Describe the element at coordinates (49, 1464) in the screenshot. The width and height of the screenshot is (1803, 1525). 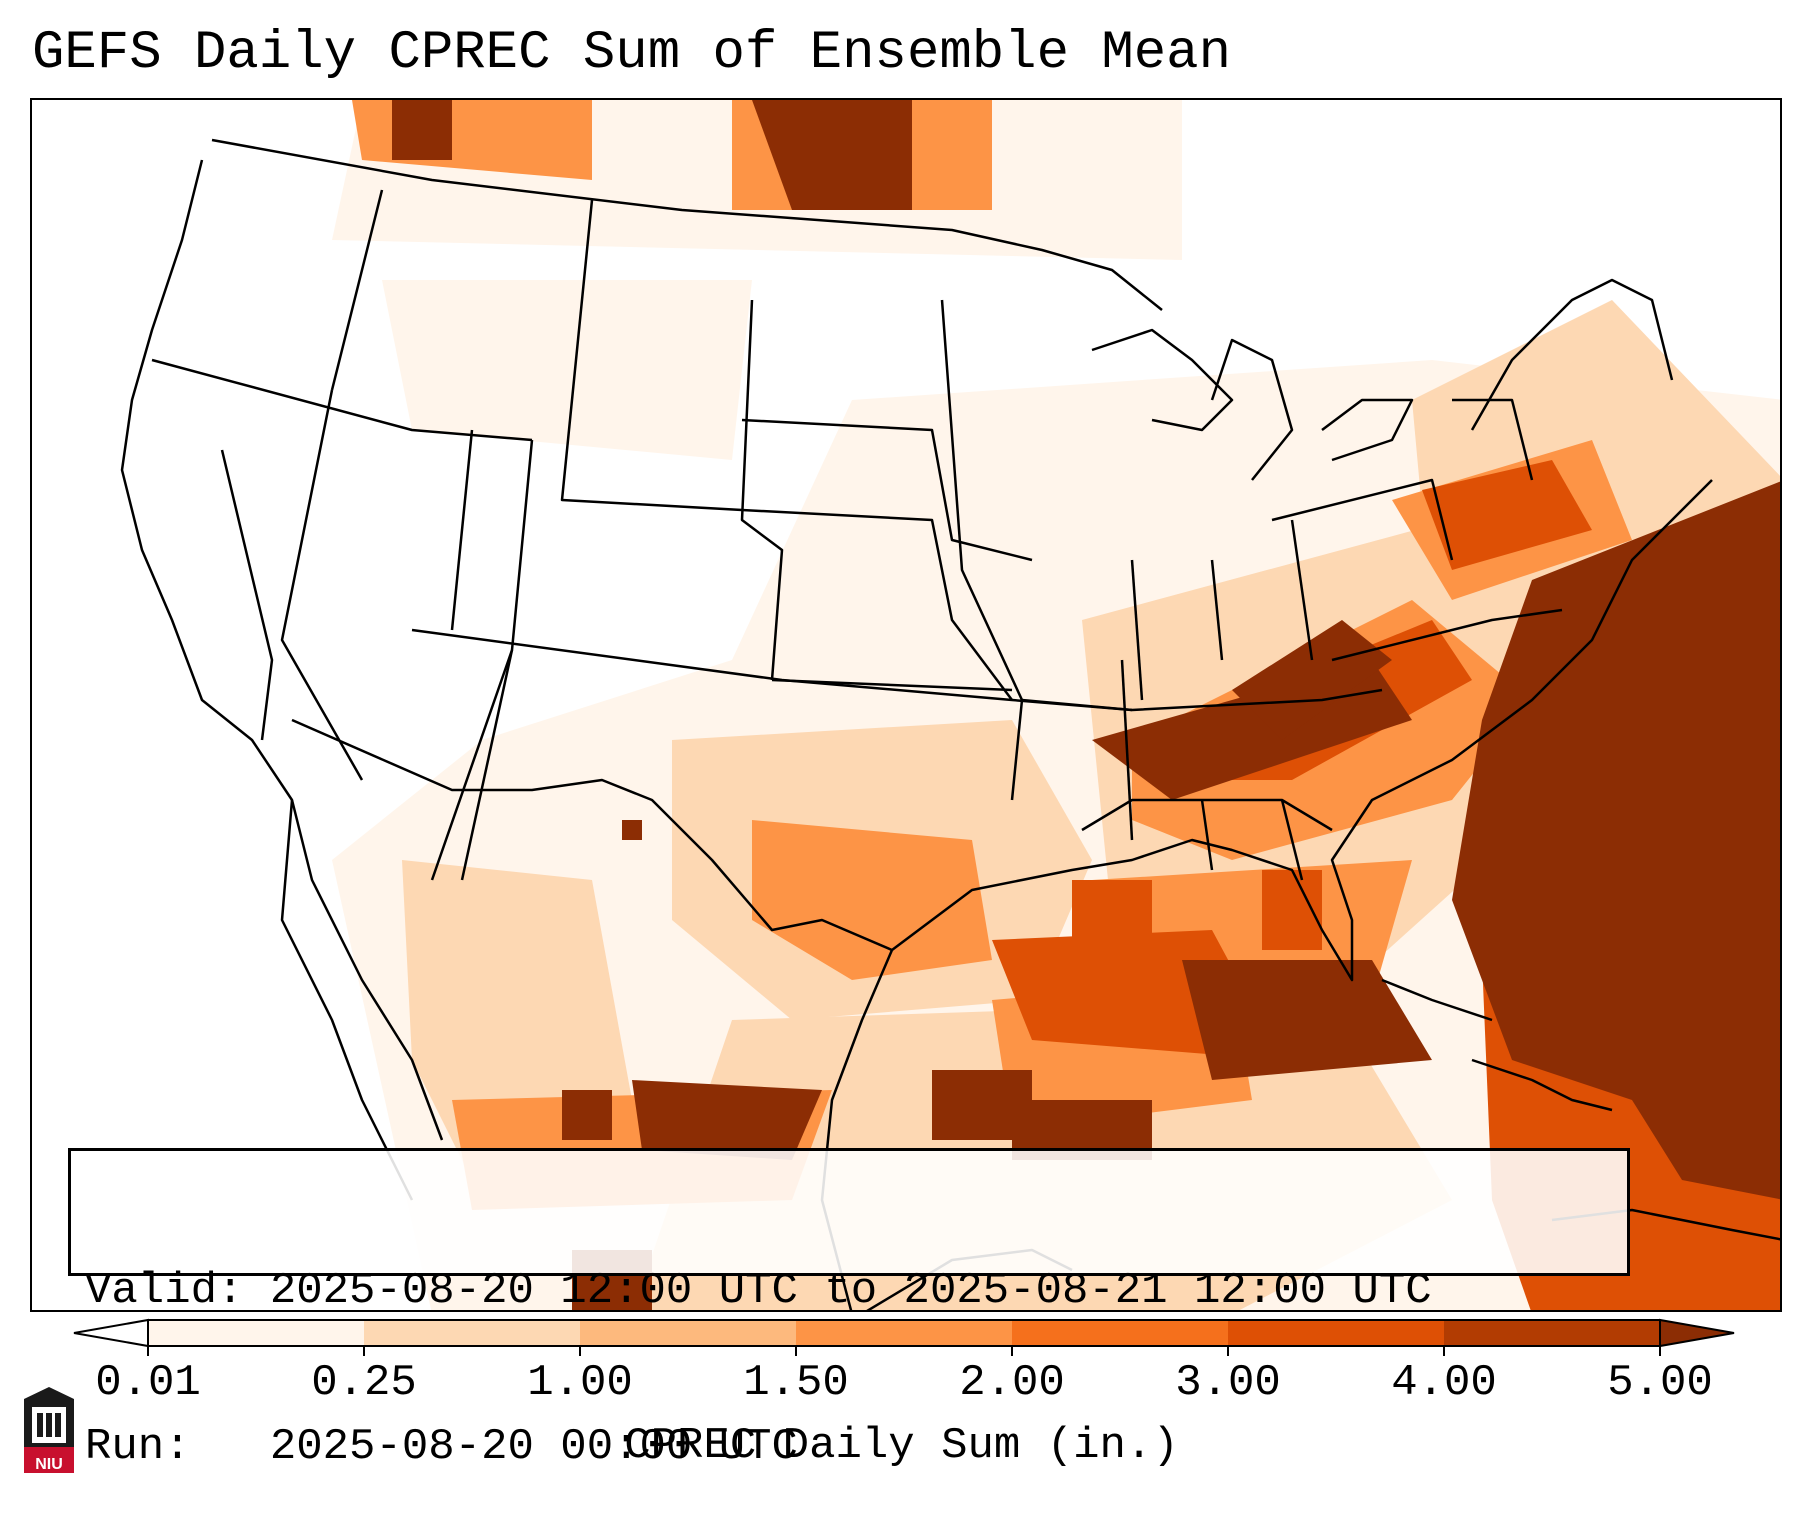
I see `niu-logo-text: NIU` at that location.